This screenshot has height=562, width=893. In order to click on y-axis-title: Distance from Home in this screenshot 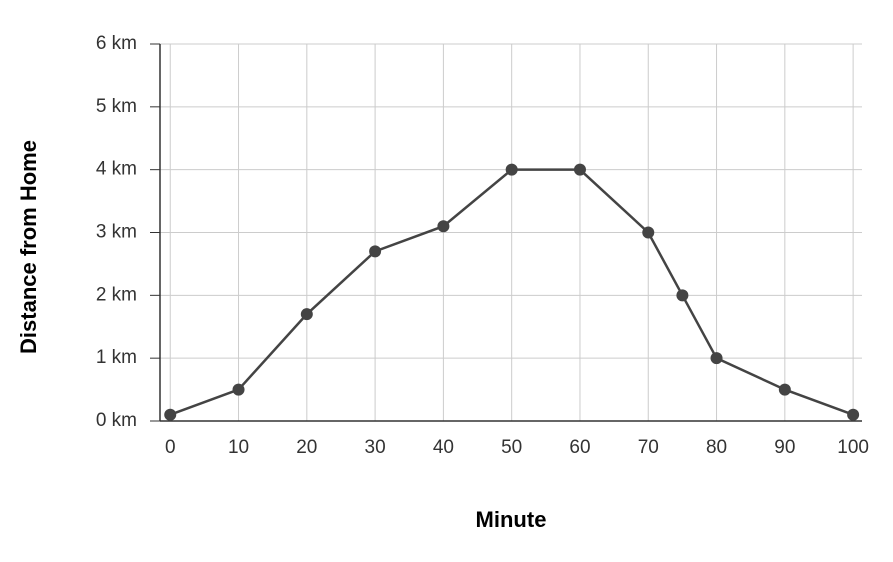, I will do `click(28, 247)`.